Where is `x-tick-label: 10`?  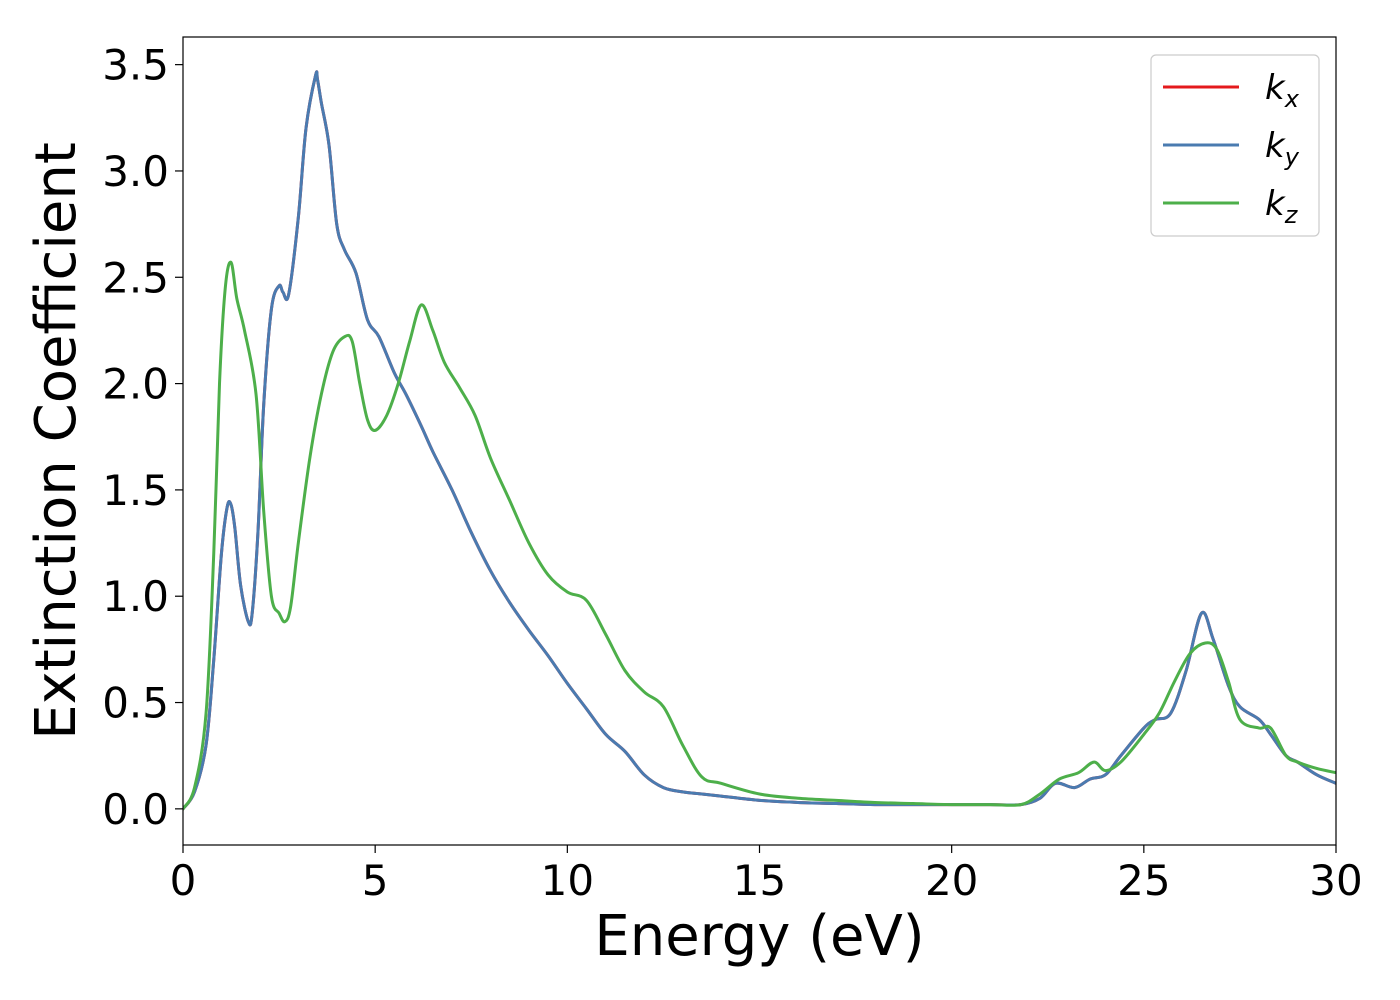 x-tick-label: 10 is located at coordinates (567, 880).